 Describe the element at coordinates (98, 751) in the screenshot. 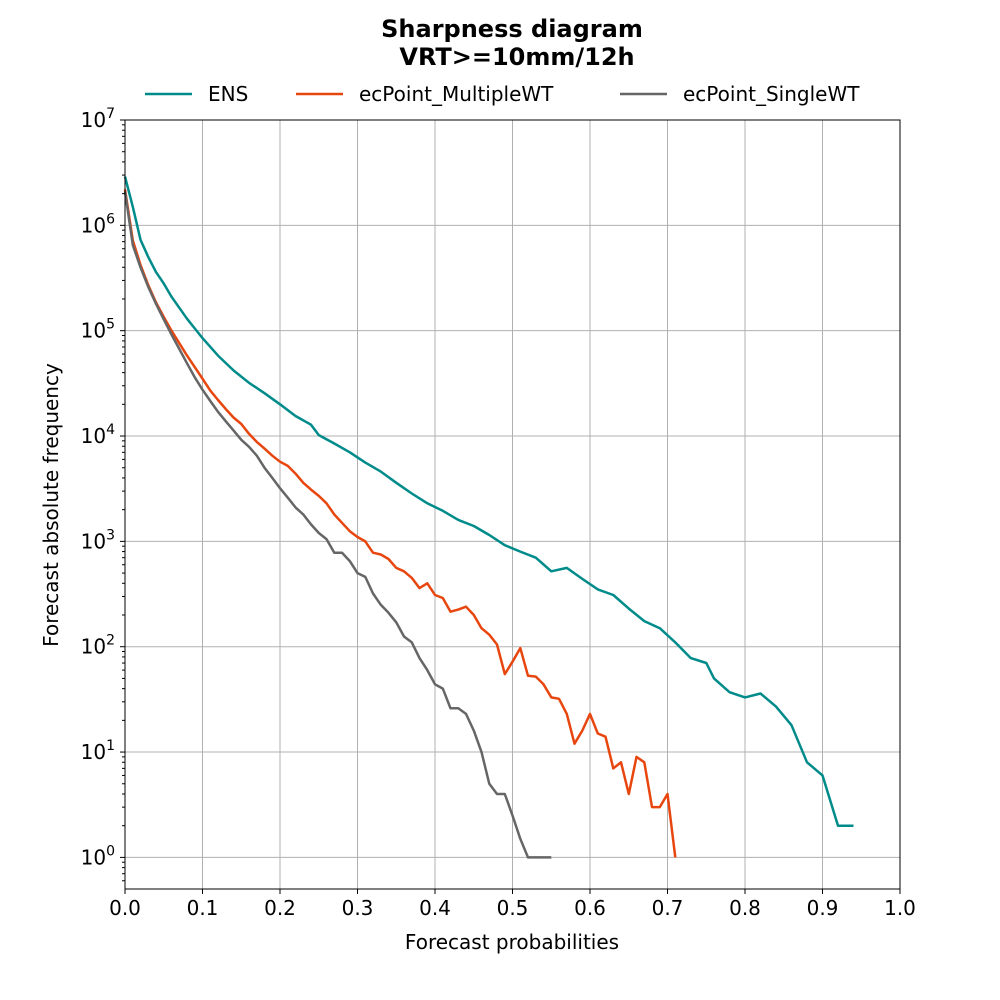

I see `y-tick-label: 10¹` at that location.